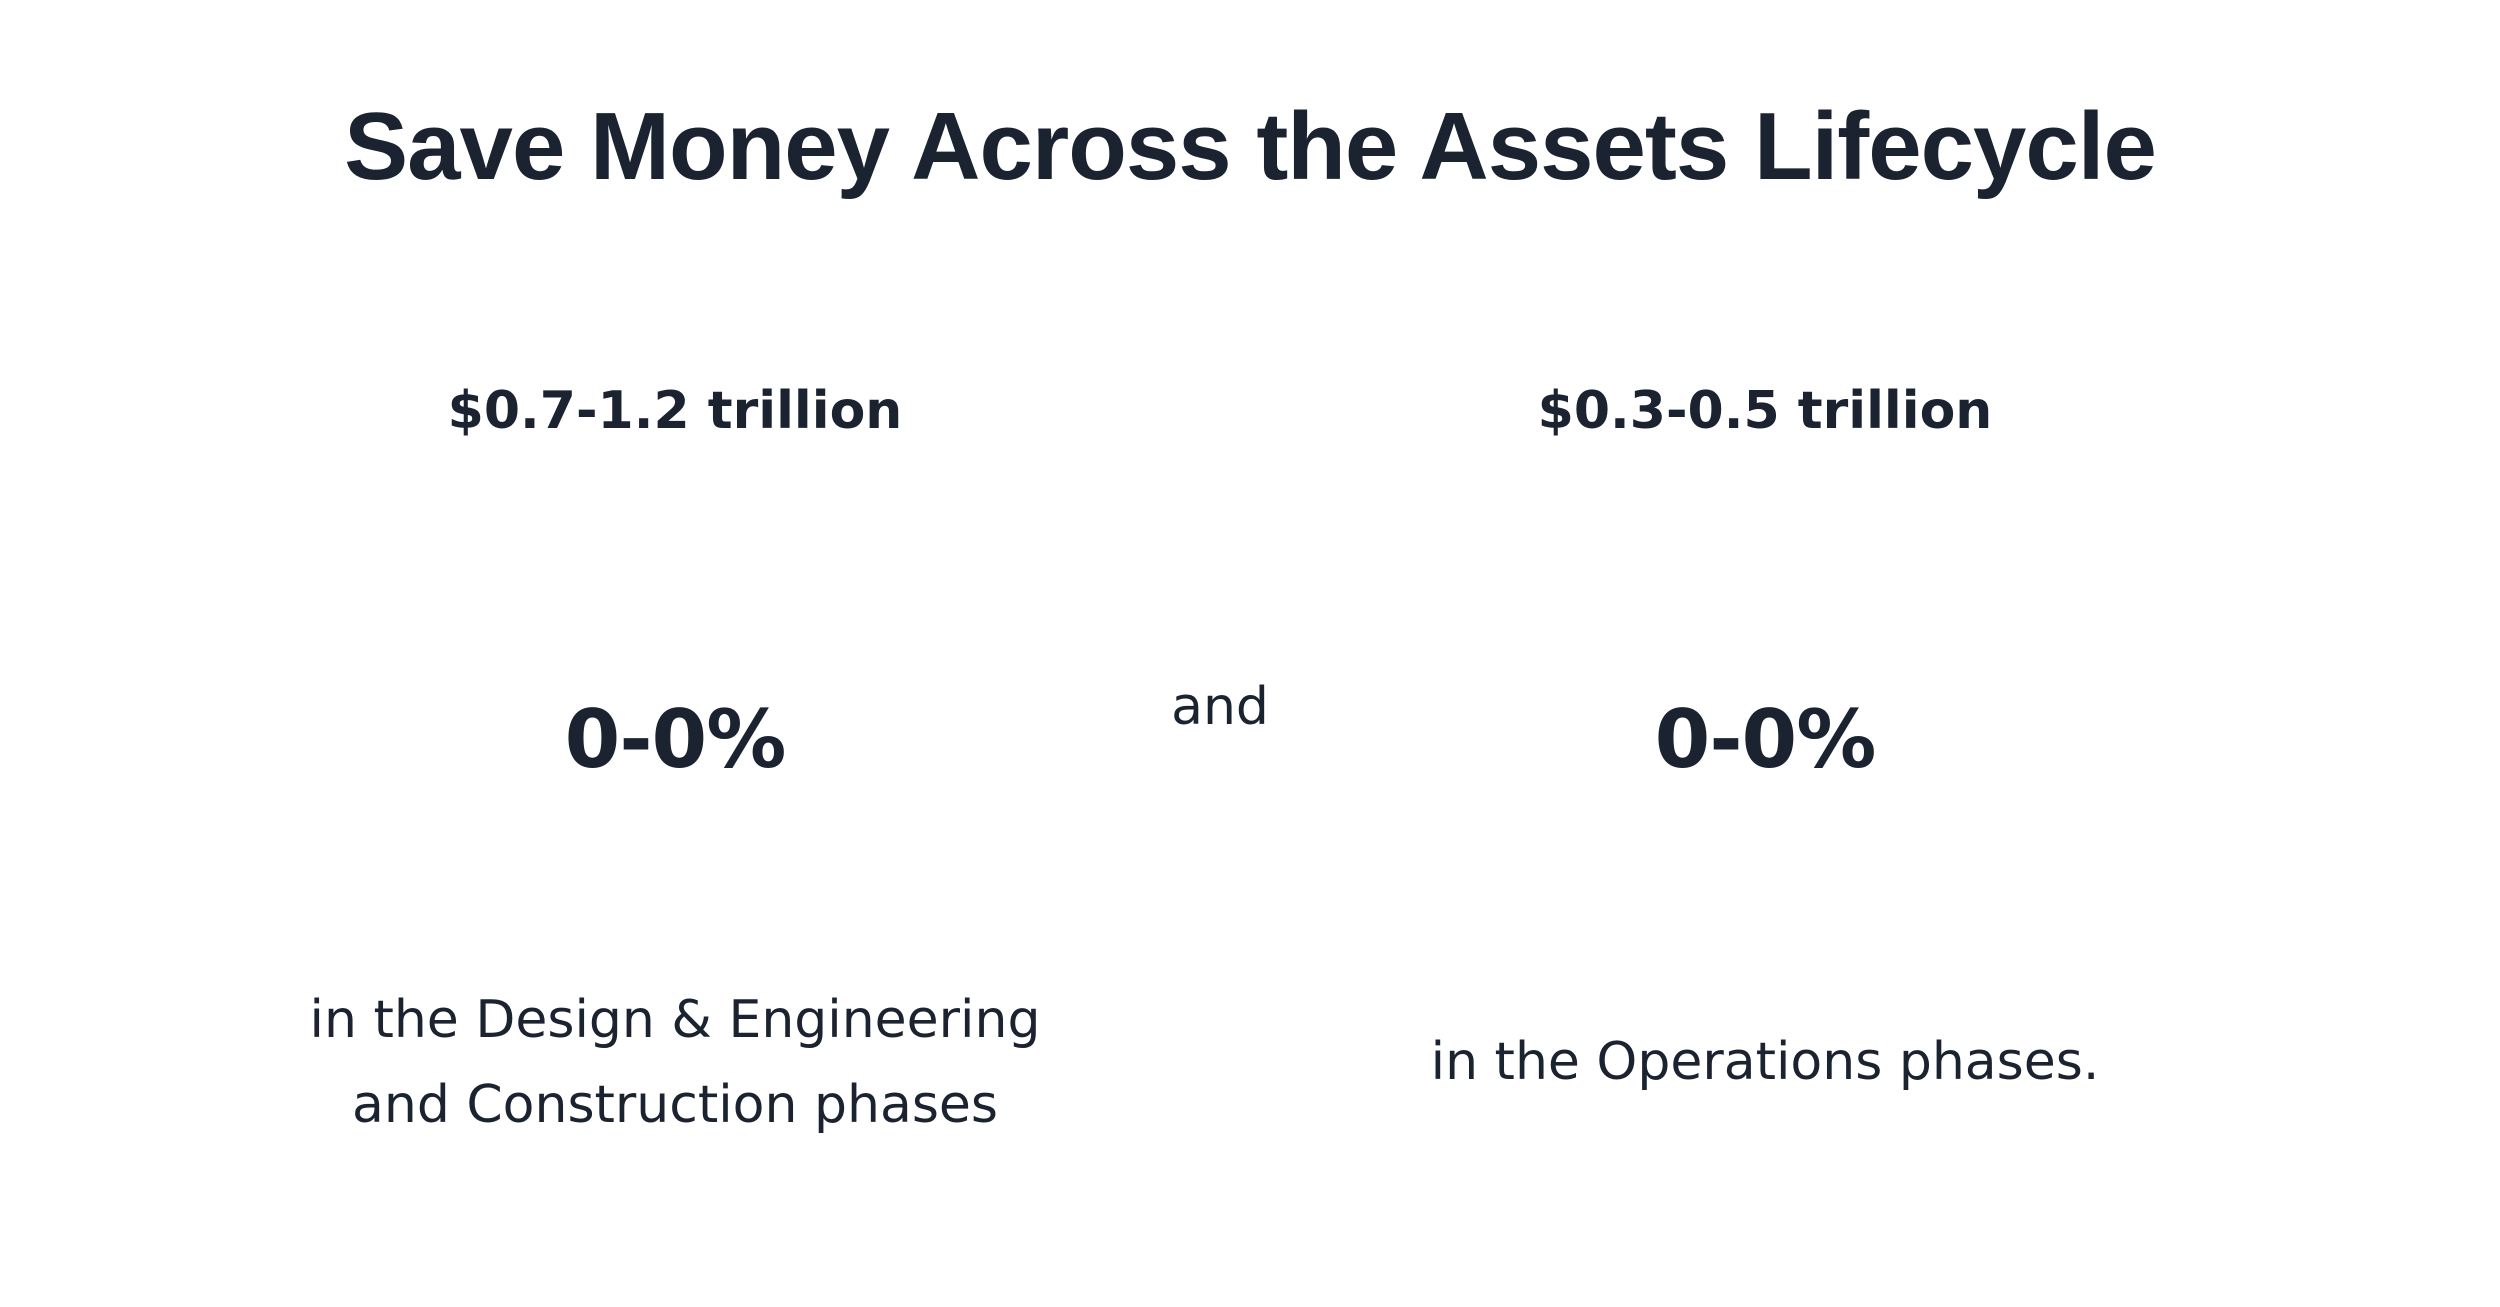 The width and height of the screenshot is (2500, 1307). What do you see at coordinates (1220, 707) in the screenshot?
I see `connector-text: and` at bounding box center [1220, 707].